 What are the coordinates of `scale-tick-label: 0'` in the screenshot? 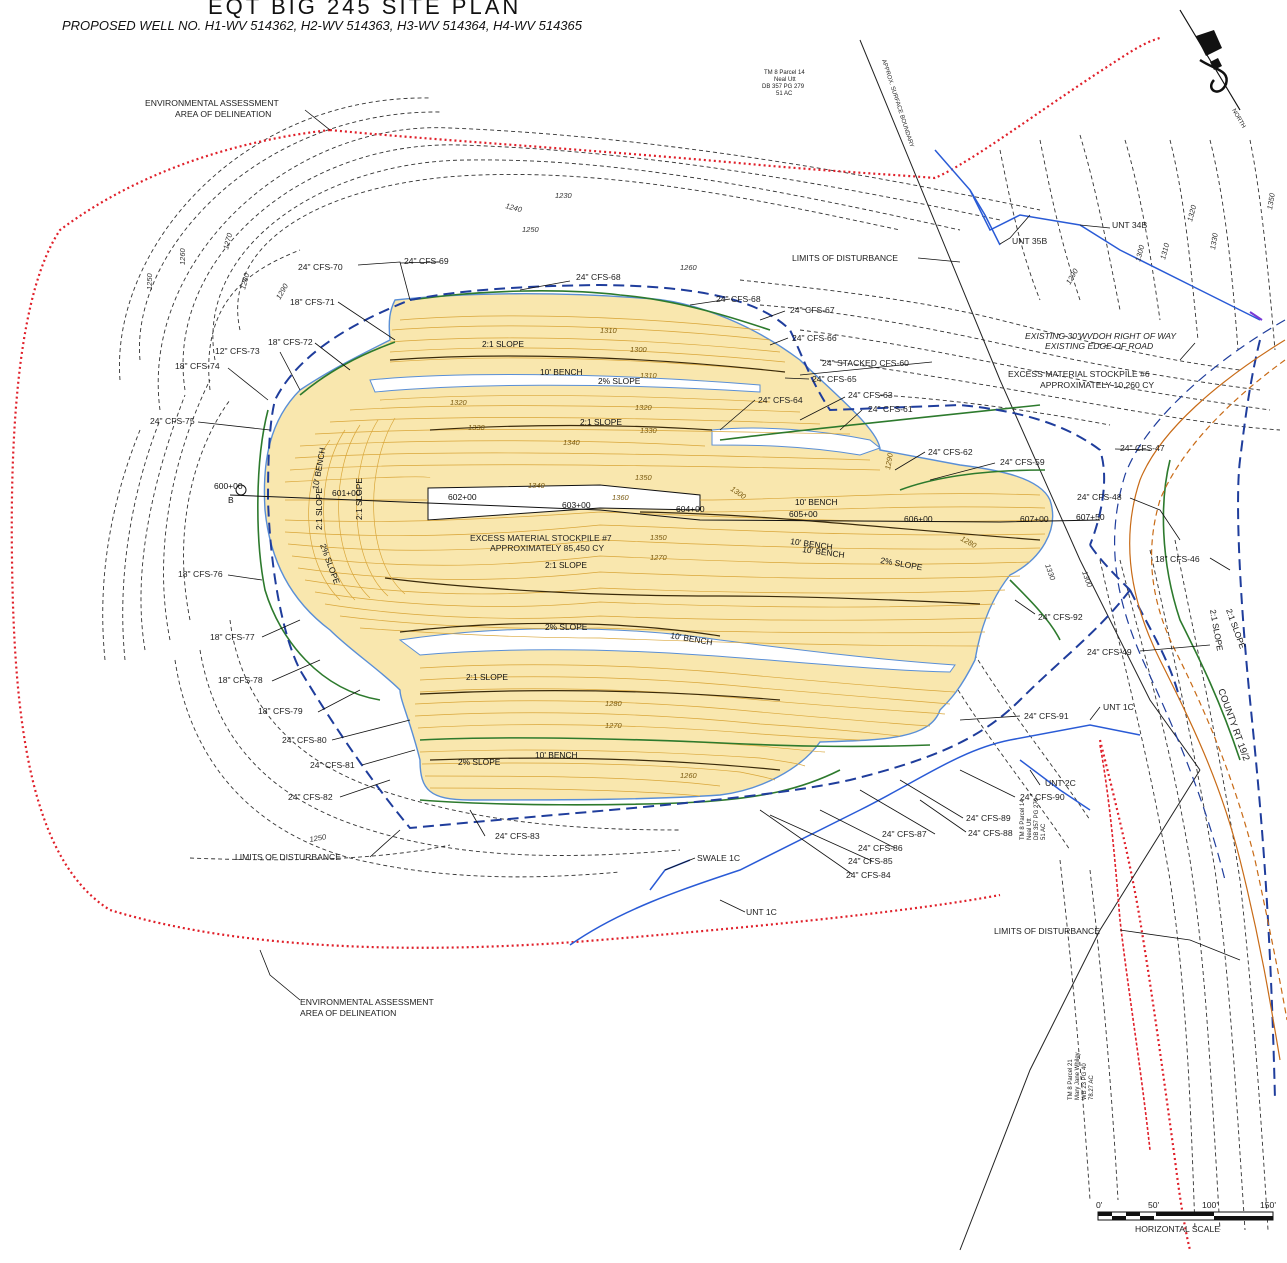 It's located at (1099, 1205).